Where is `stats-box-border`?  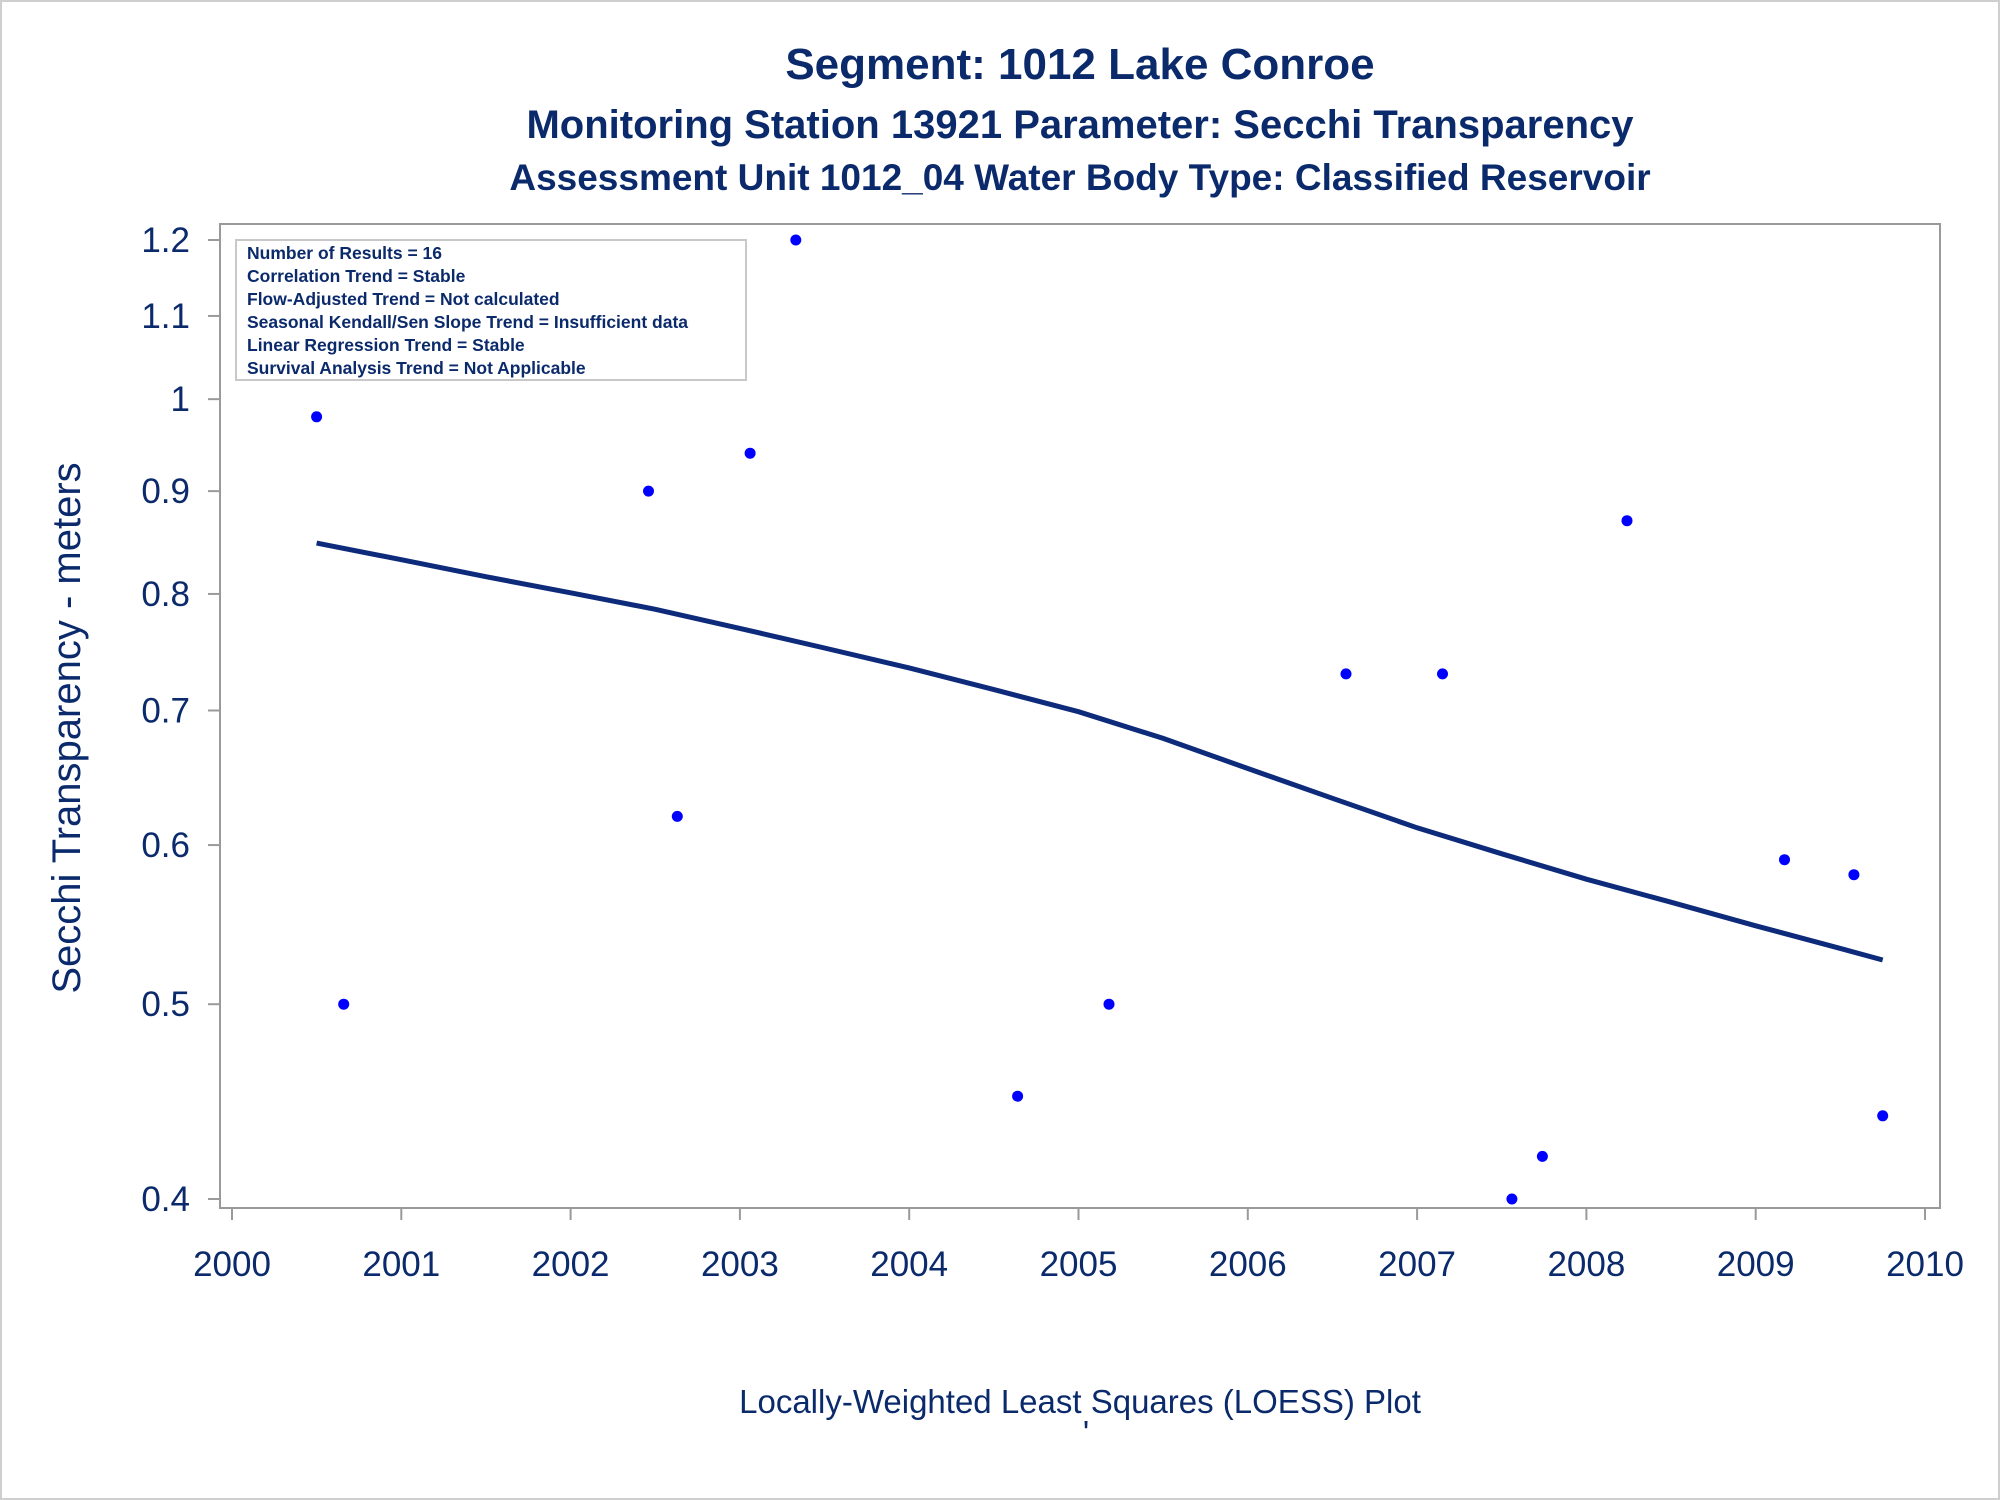 stats-box-border is located at coordinates (491, 310).